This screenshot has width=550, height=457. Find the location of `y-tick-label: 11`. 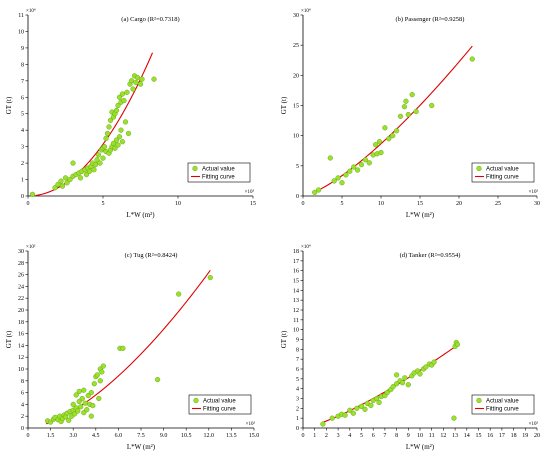

y-tick-label: 11 is located at coordinates (21, 16).